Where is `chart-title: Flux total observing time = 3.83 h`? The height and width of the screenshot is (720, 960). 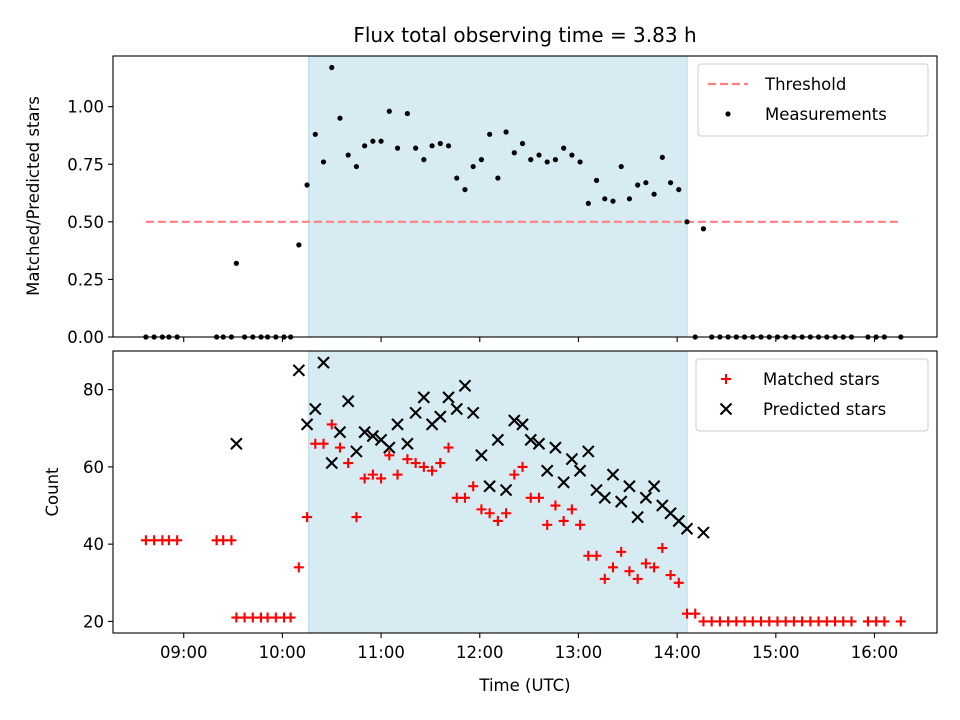
chart-title: Flux total observing time = 3.83 h is located at coordinates (524, 35).